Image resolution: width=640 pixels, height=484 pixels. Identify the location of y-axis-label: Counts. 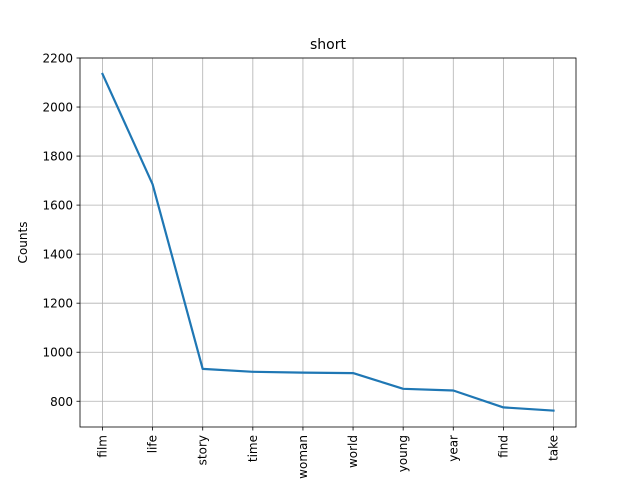
(23, 243).